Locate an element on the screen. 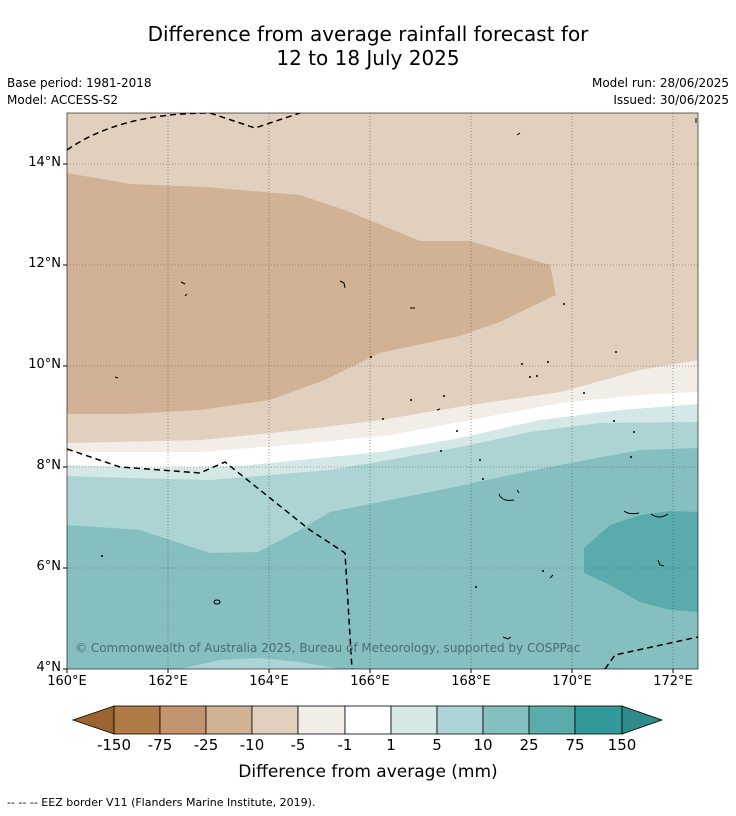  colorbar-tick: -25 is located at coordinates (206, 745).